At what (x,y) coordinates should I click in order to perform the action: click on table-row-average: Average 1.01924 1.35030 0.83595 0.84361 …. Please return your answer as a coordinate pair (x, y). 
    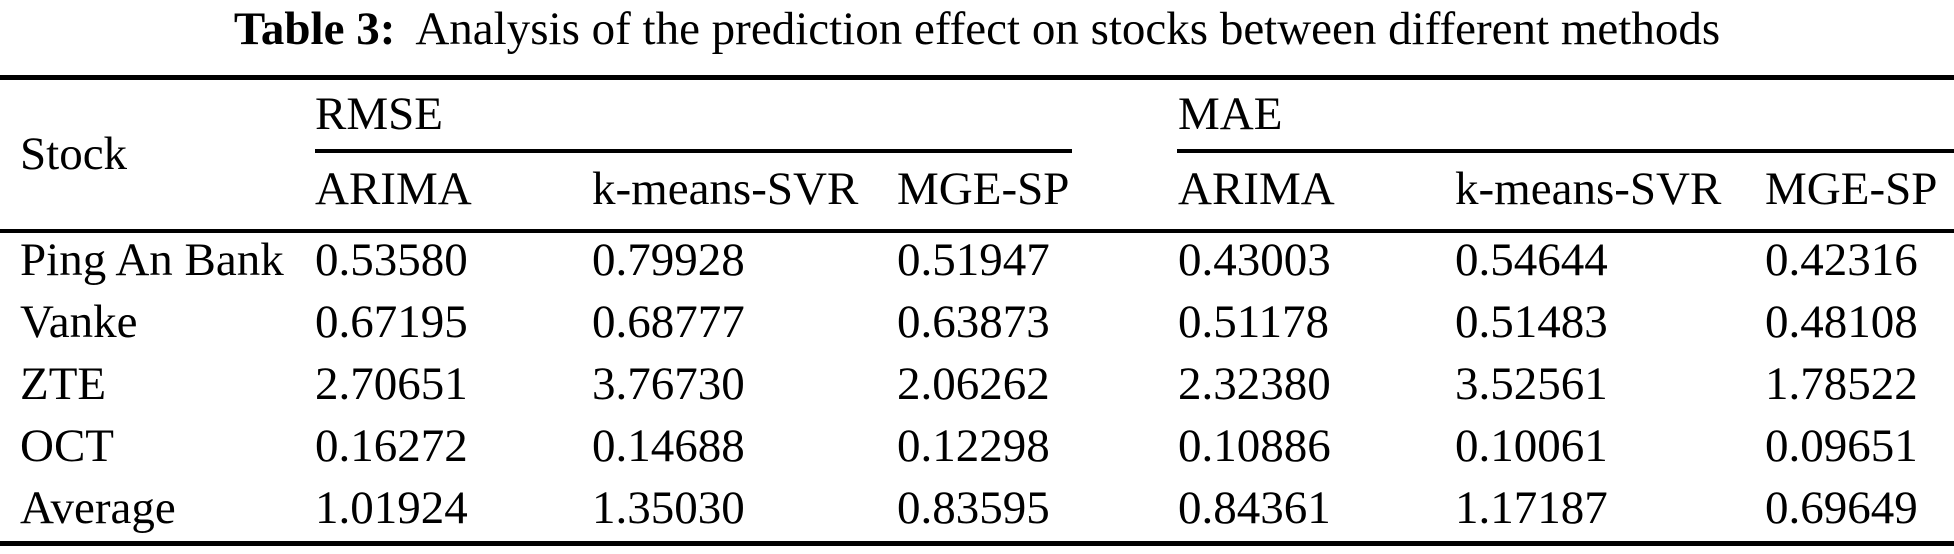
    Looking at the image, I should click on (977, 508).